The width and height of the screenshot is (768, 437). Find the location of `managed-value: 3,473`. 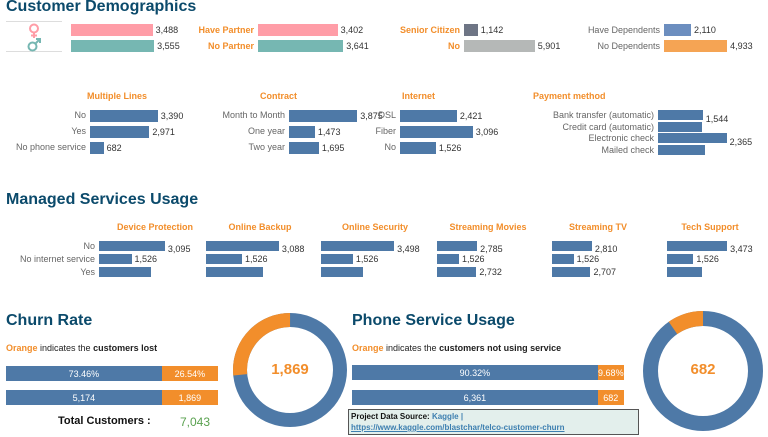

managed-value: 3,473 is located at coordinates (741, 249).